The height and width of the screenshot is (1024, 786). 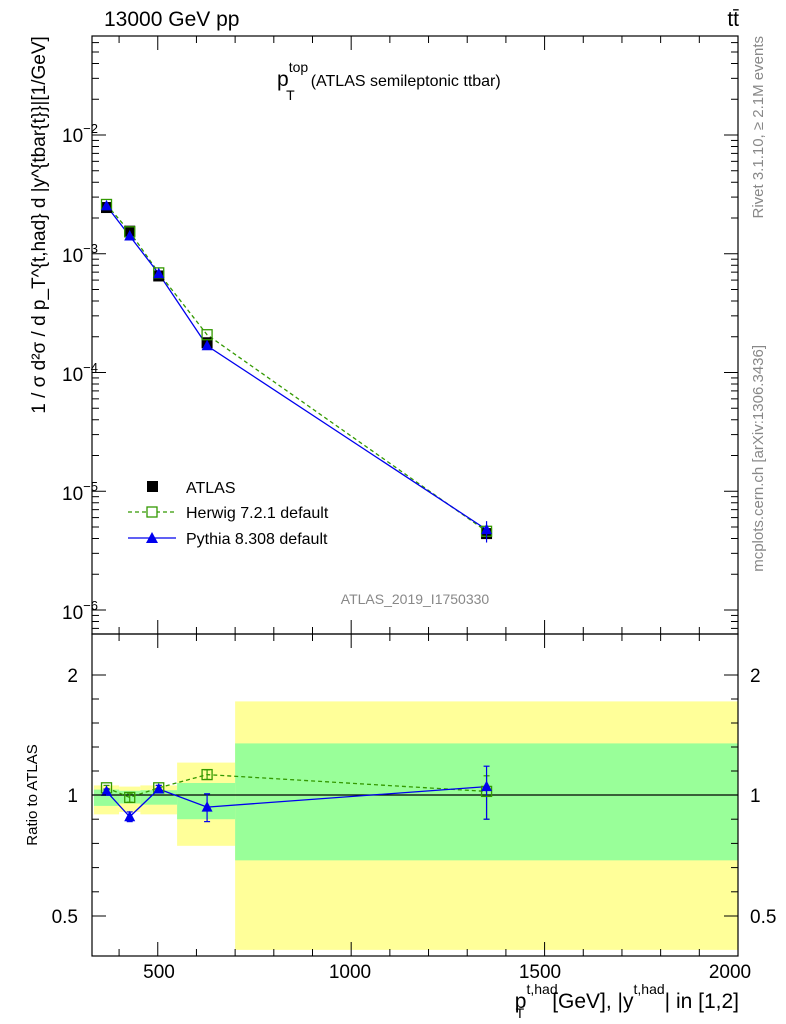 I want to click on ratio-ytick-right-0.5: 0.5, so click(x=763, y=917).